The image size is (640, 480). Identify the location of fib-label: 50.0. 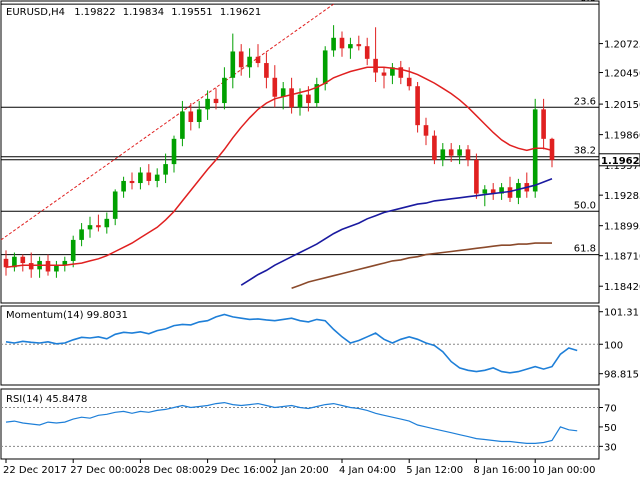
(585, 205).